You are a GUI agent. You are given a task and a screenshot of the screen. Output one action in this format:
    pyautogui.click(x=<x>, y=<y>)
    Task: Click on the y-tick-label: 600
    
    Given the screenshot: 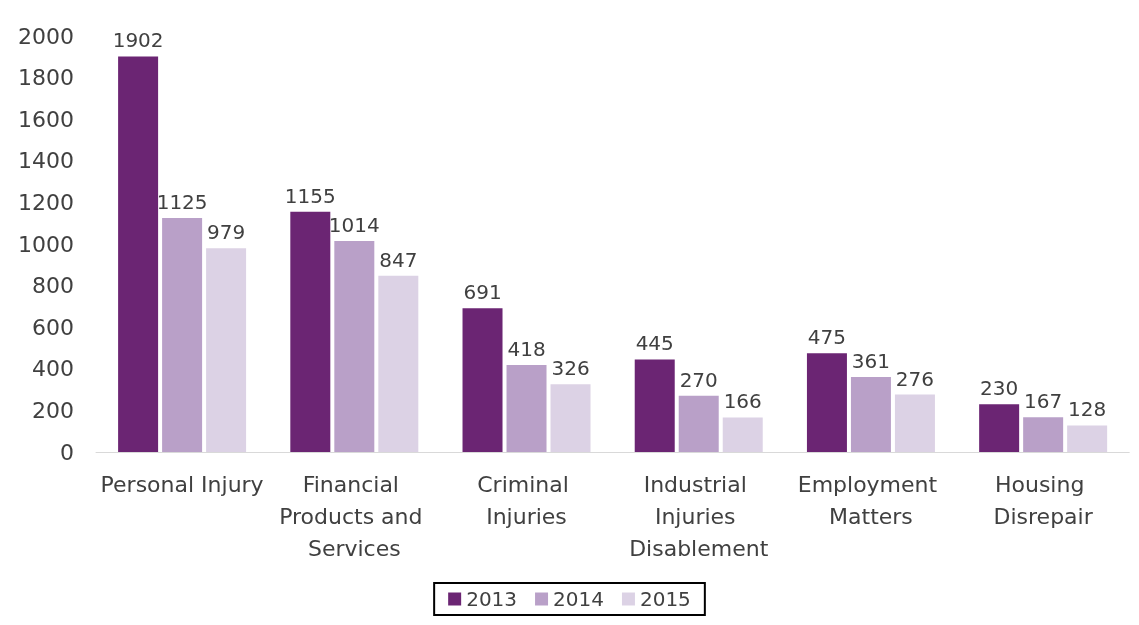 What is the action you would take?
    pyautogui.click(x=53, y=327)
    